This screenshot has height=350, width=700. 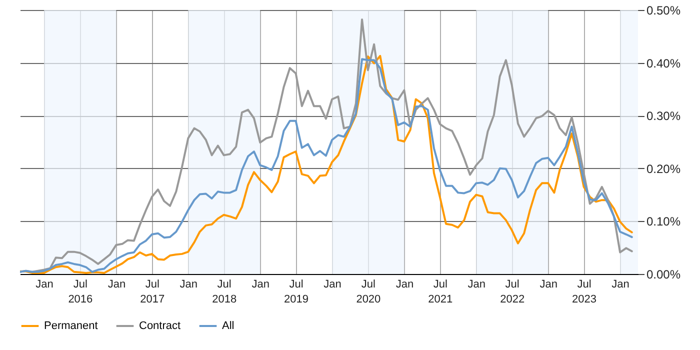 I want to click on y-tick-label: 0.00%, so click(x=663, y=275).